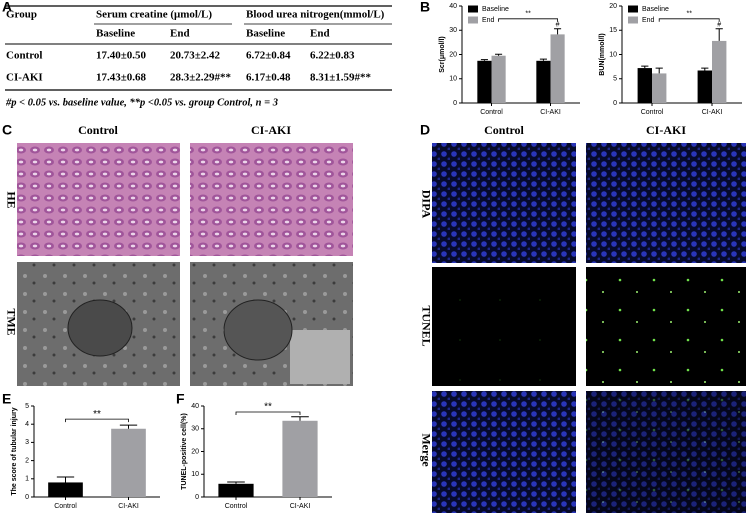 The height and width of the screenshot is (514, 747). What do you see at coordinates (425, 7) in the screenshot?
I see `panel-label: B` at bounding box center [425, 7].